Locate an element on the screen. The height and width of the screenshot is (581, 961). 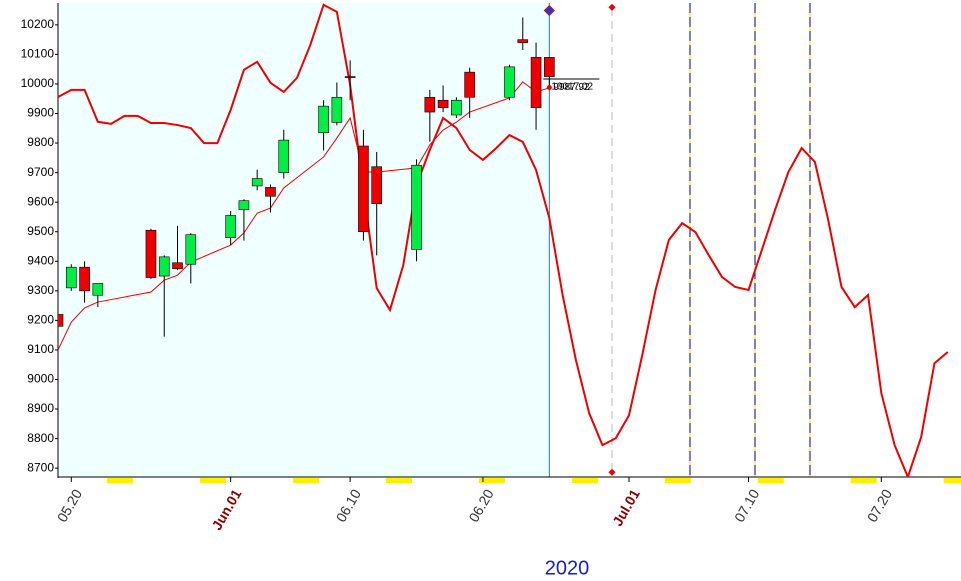
y-tick-label: 9200 is located at coordinates (40, 320).